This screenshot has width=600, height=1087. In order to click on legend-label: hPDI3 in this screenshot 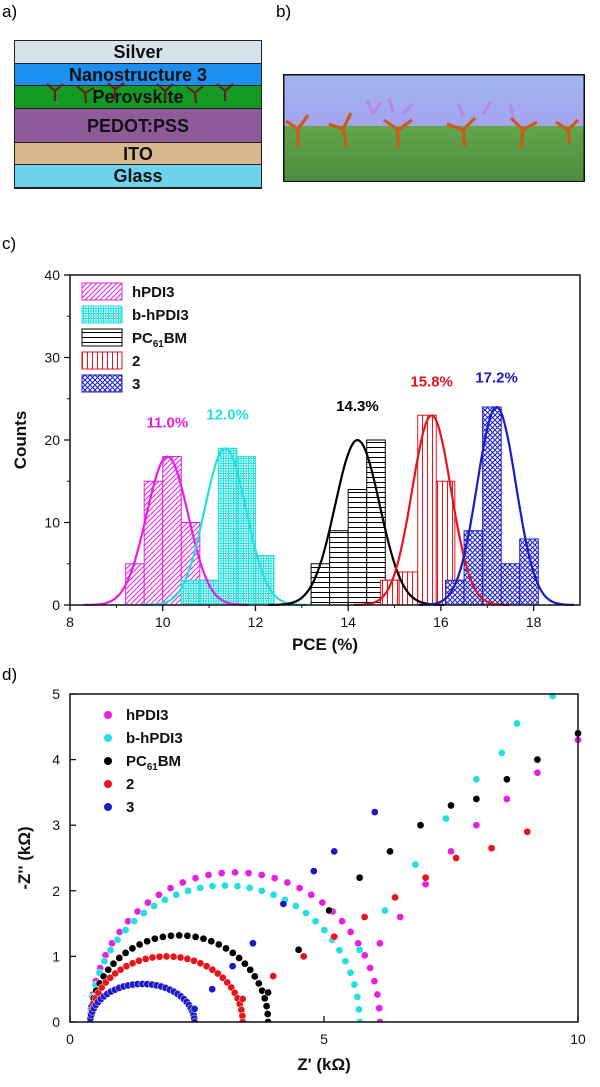, I will do `click(153, 292)`.